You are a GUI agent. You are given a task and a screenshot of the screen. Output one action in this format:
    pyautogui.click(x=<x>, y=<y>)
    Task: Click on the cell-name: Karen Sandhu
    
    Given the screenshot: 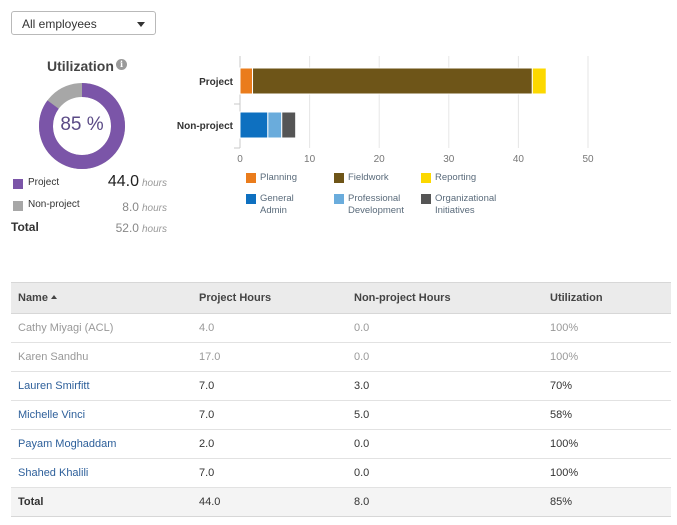 What is the action you would take?
    pyautogui.click(x=101, y=357)
    